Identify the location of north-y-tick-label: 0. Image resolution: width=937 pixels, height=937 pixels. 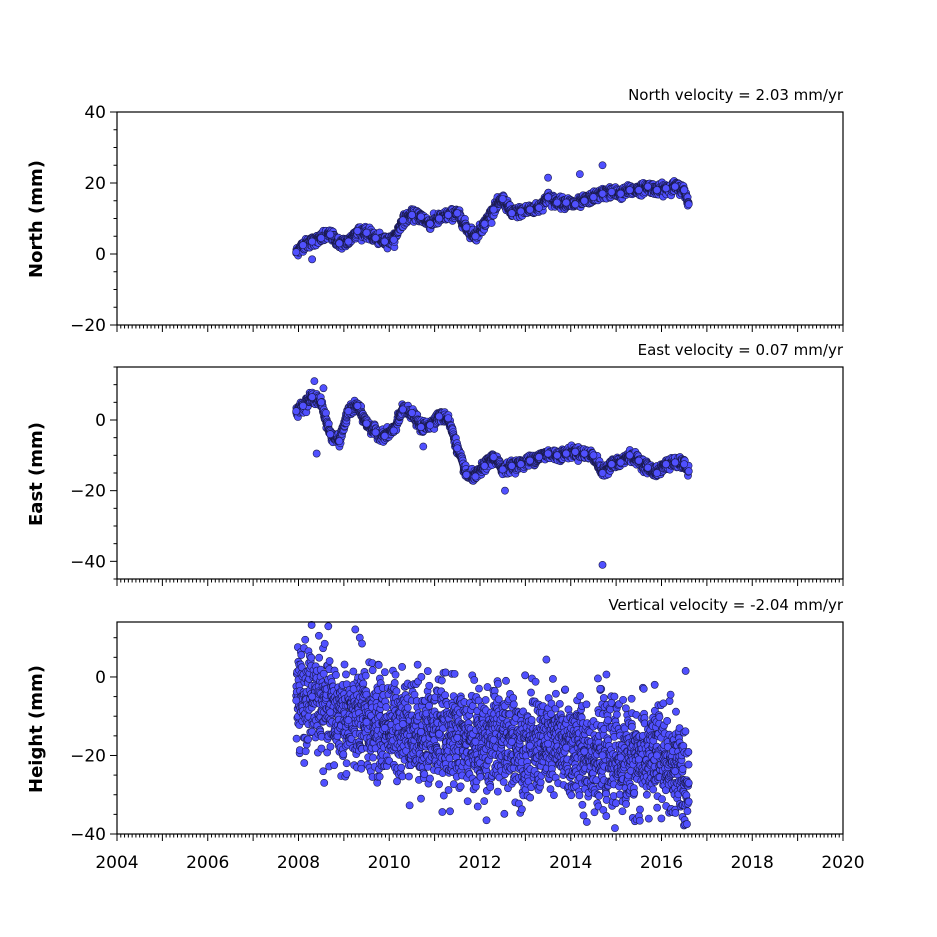
(100, 255).